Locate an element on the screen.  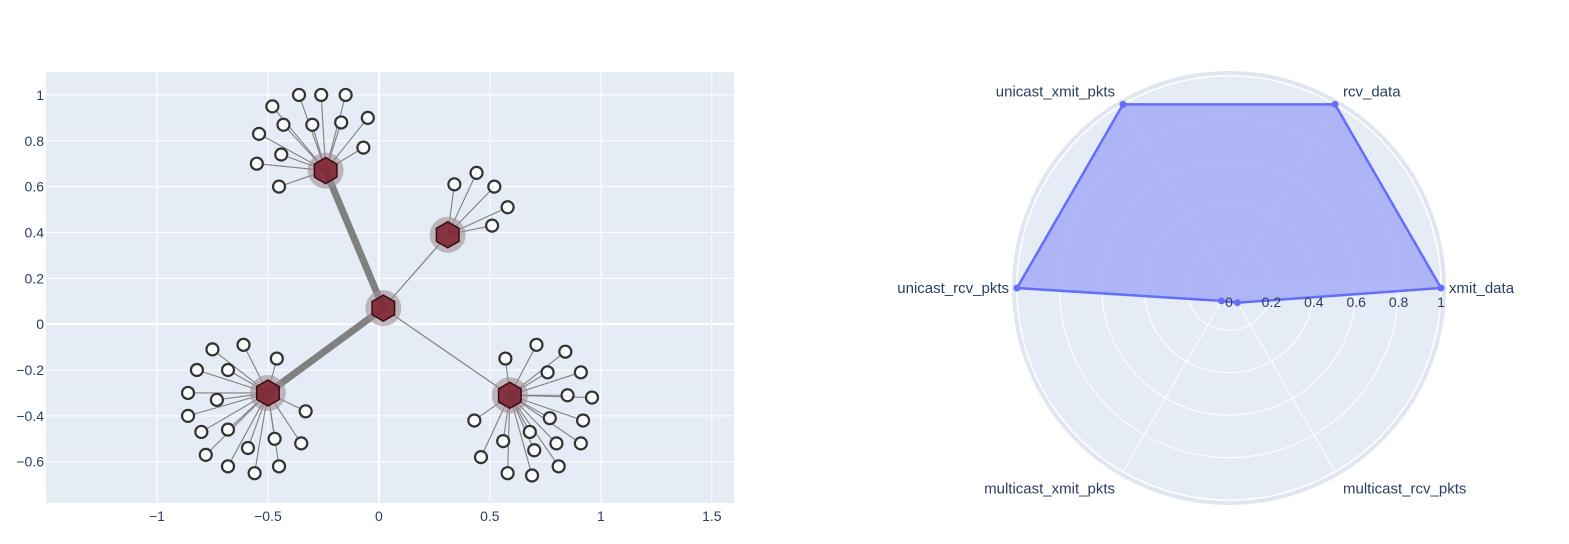
y-tick-label: 0.8 is located at coordinates (35, 141).